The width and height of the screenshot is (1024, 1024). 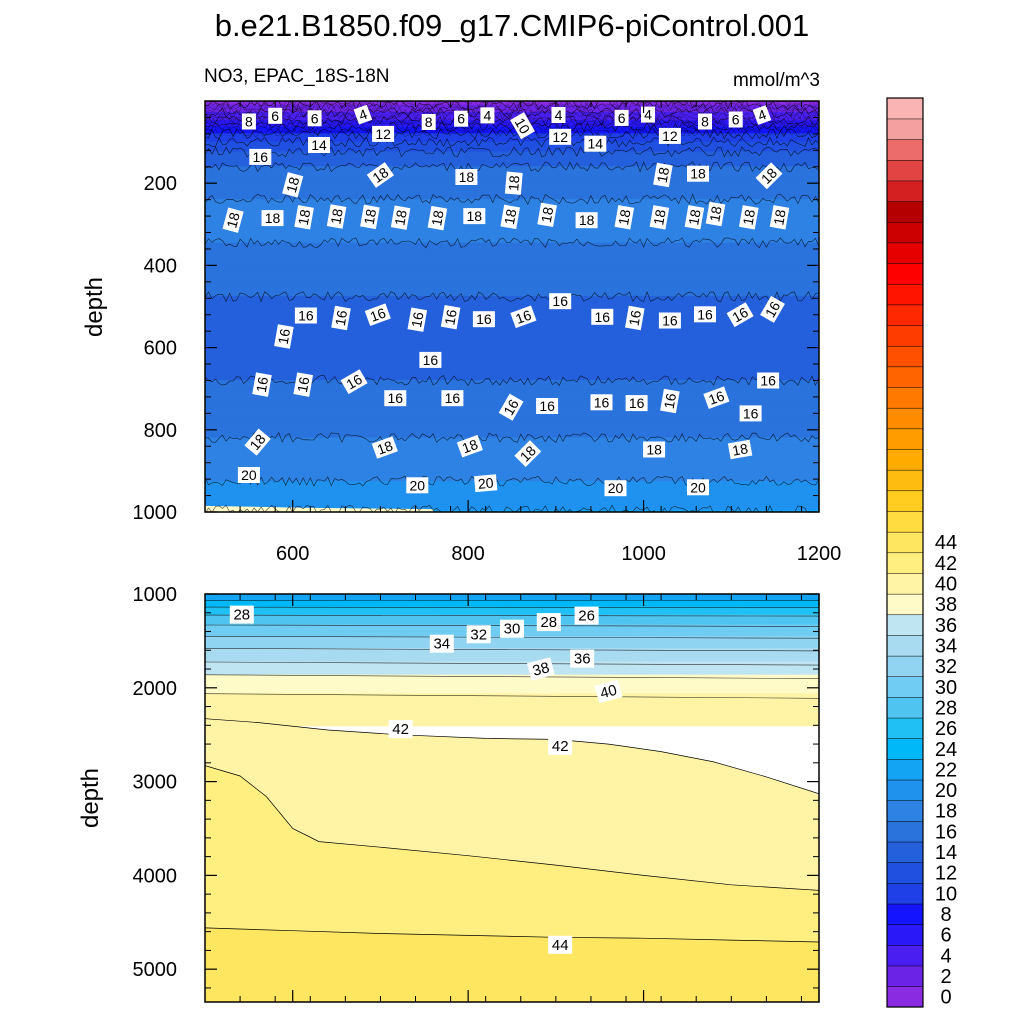 I want to click on lower-contour-label-text: 40, so click(x=608, y=692).